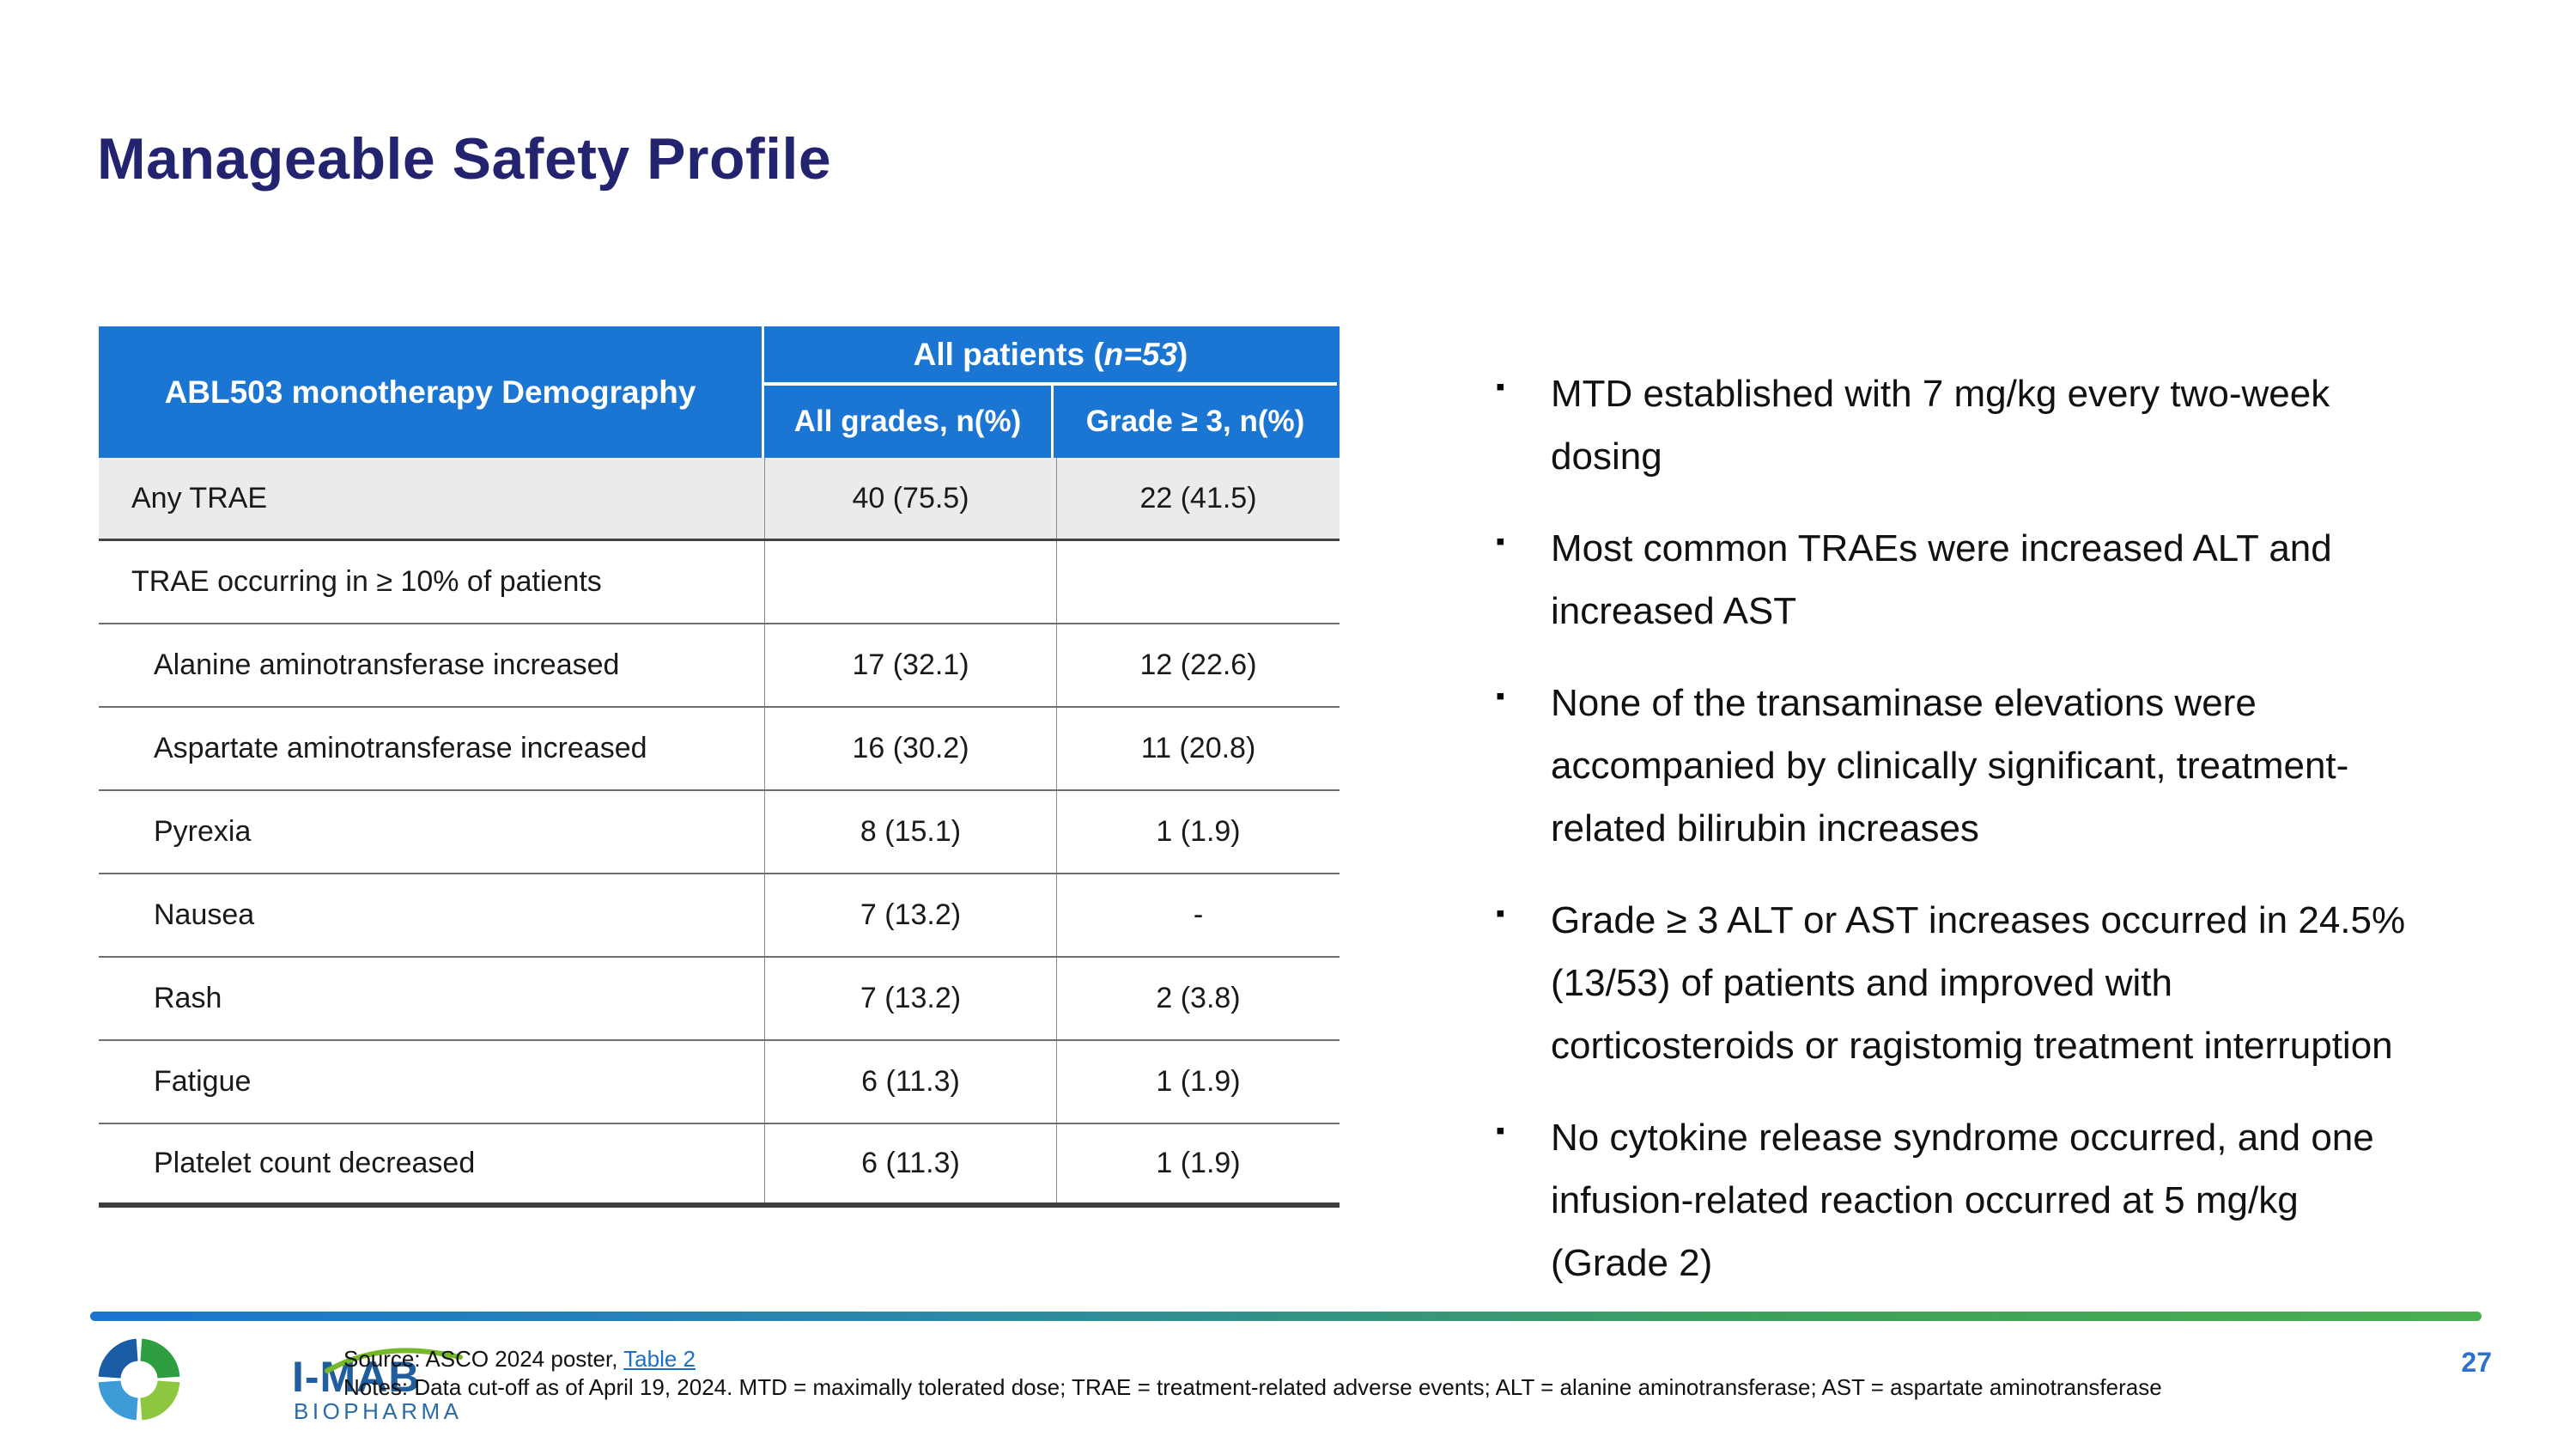  What do you see at coordinates (203, 831) in the screenshot?
I see `row-label: Pyrexia` at bounding box center [203, 831].